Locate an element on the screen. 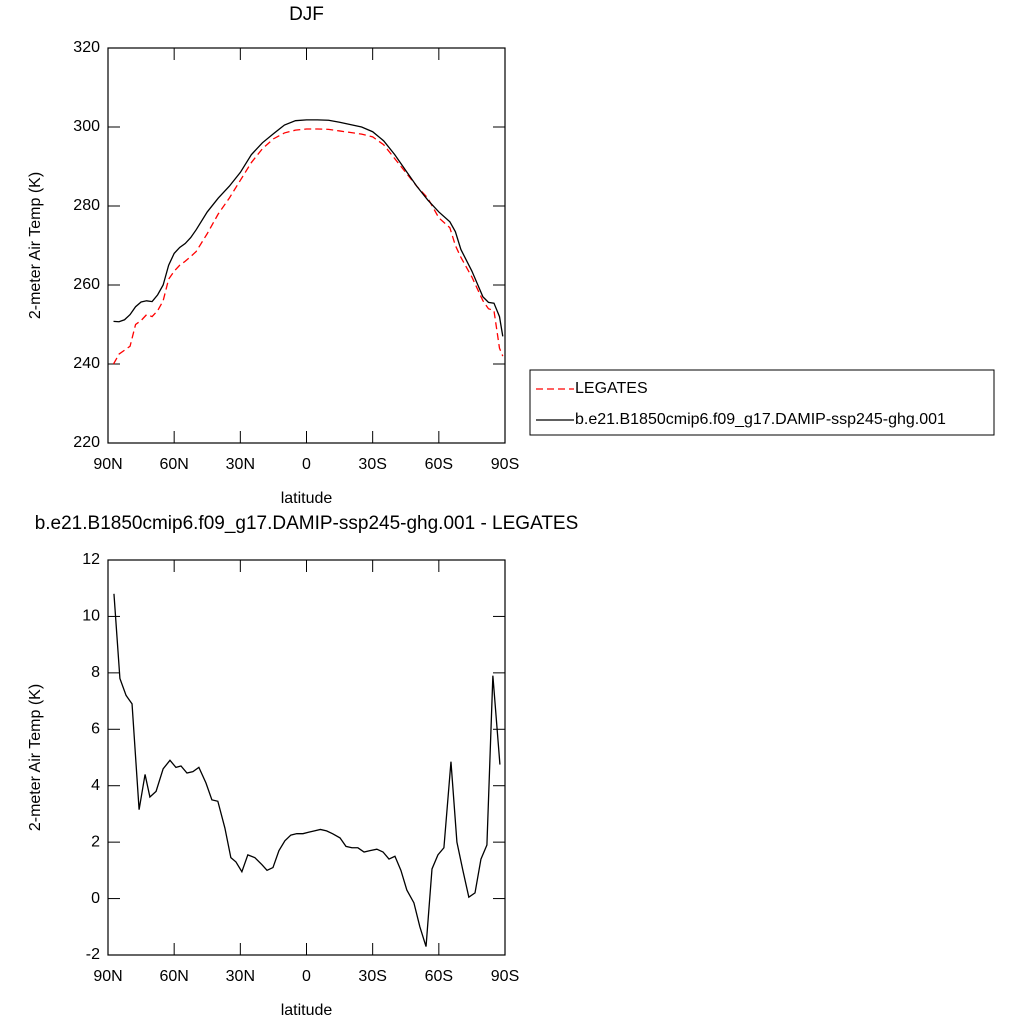 This screenshot has width=1024, height=1024. y-tick-label: 4 is located at coordinates (95, 785).